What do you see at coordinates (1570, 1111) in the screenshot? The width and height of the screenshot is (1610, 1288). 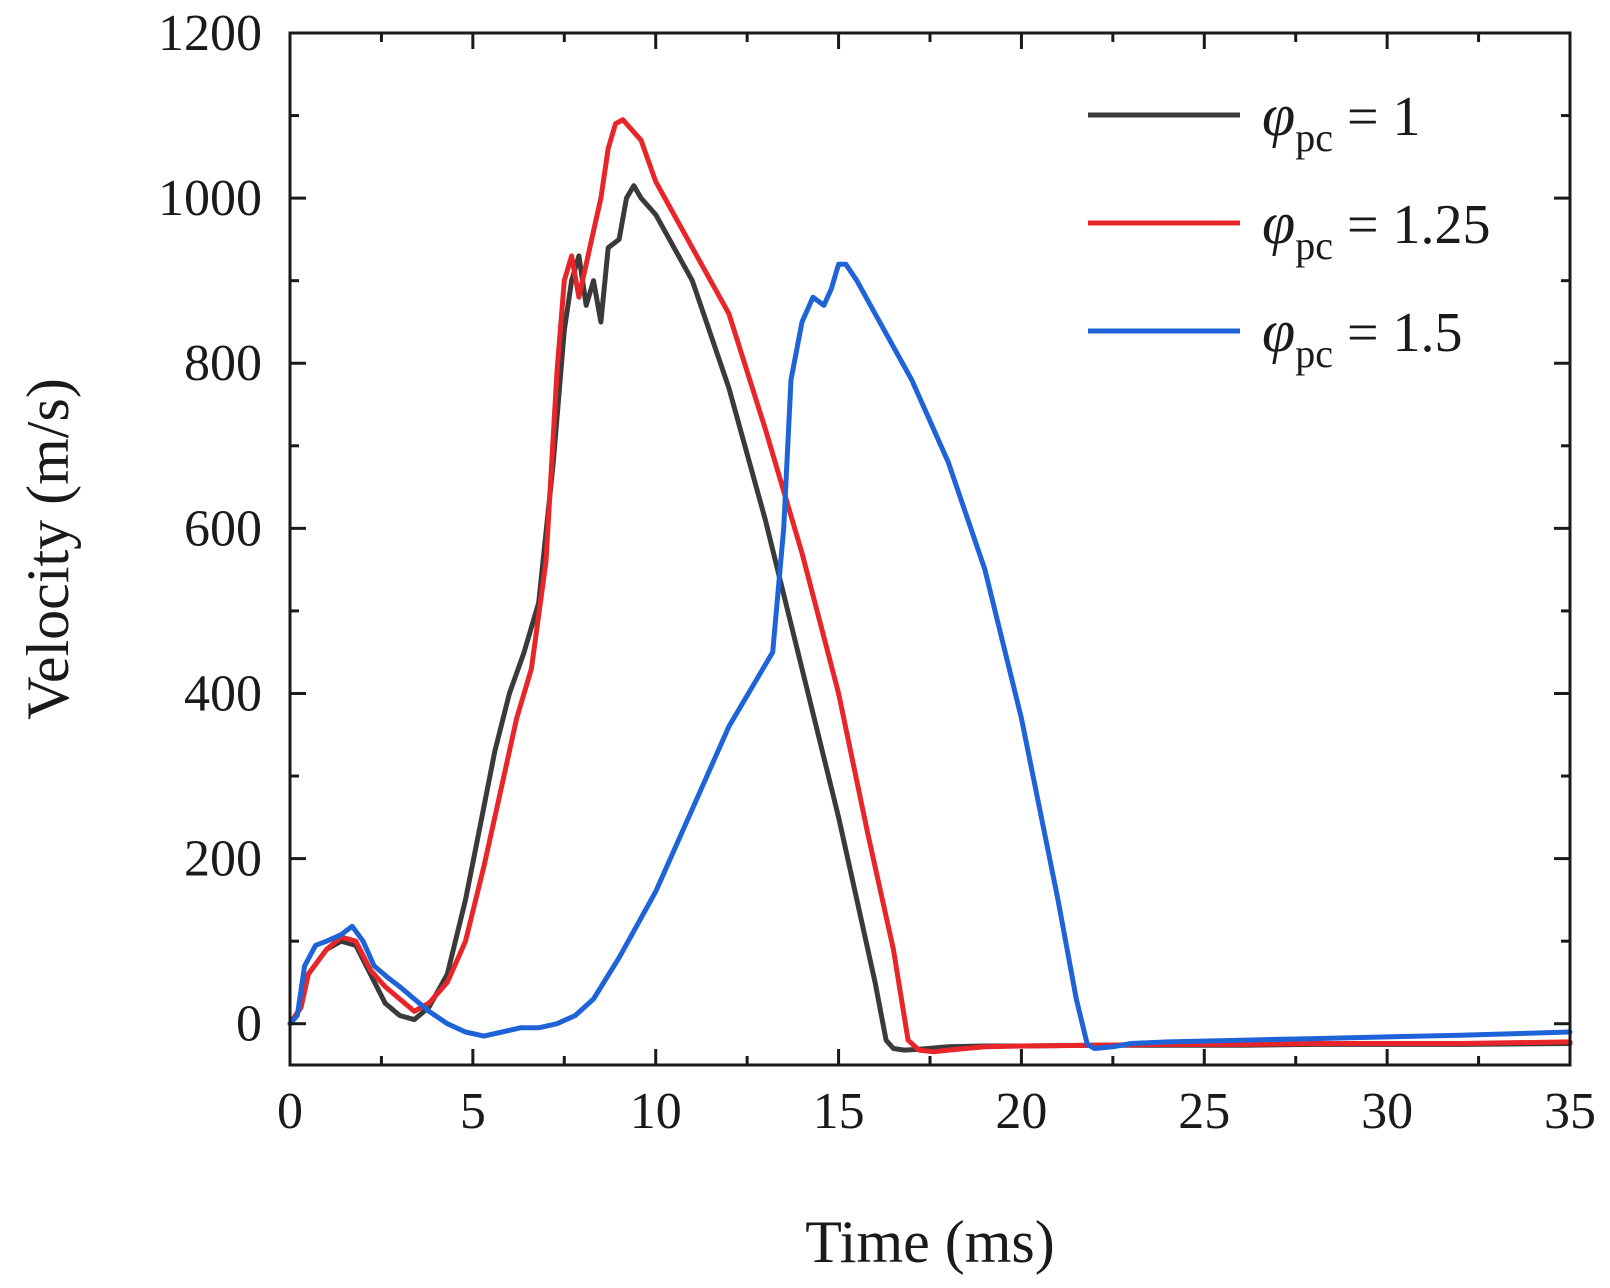 I see `x-tick-label: 35` at bounding box center [1570, 1111].